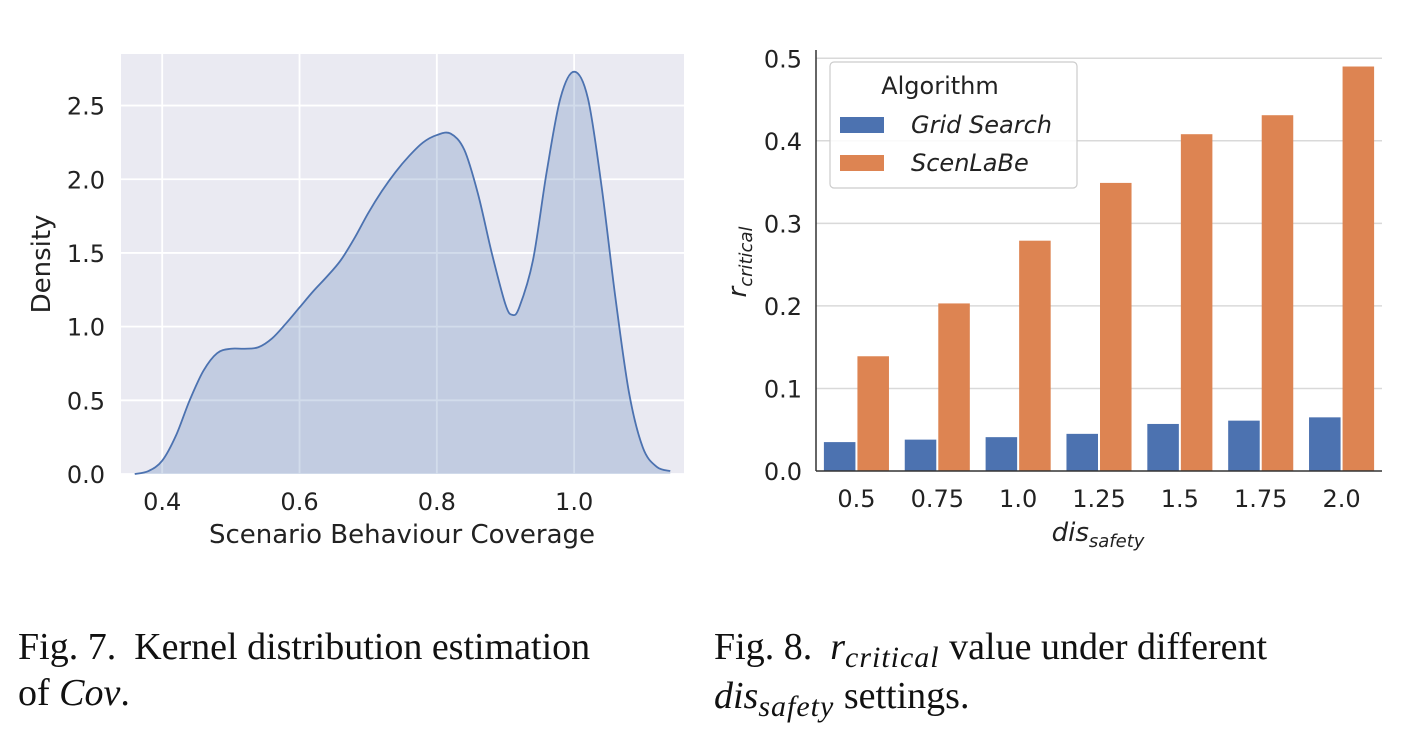 This screenshot has width=1422, height=732. What do you see at coordinates (1244, 445) in the screenshot?
I see `bar-grid-search-1.75` at bounding box center [1244, 445].